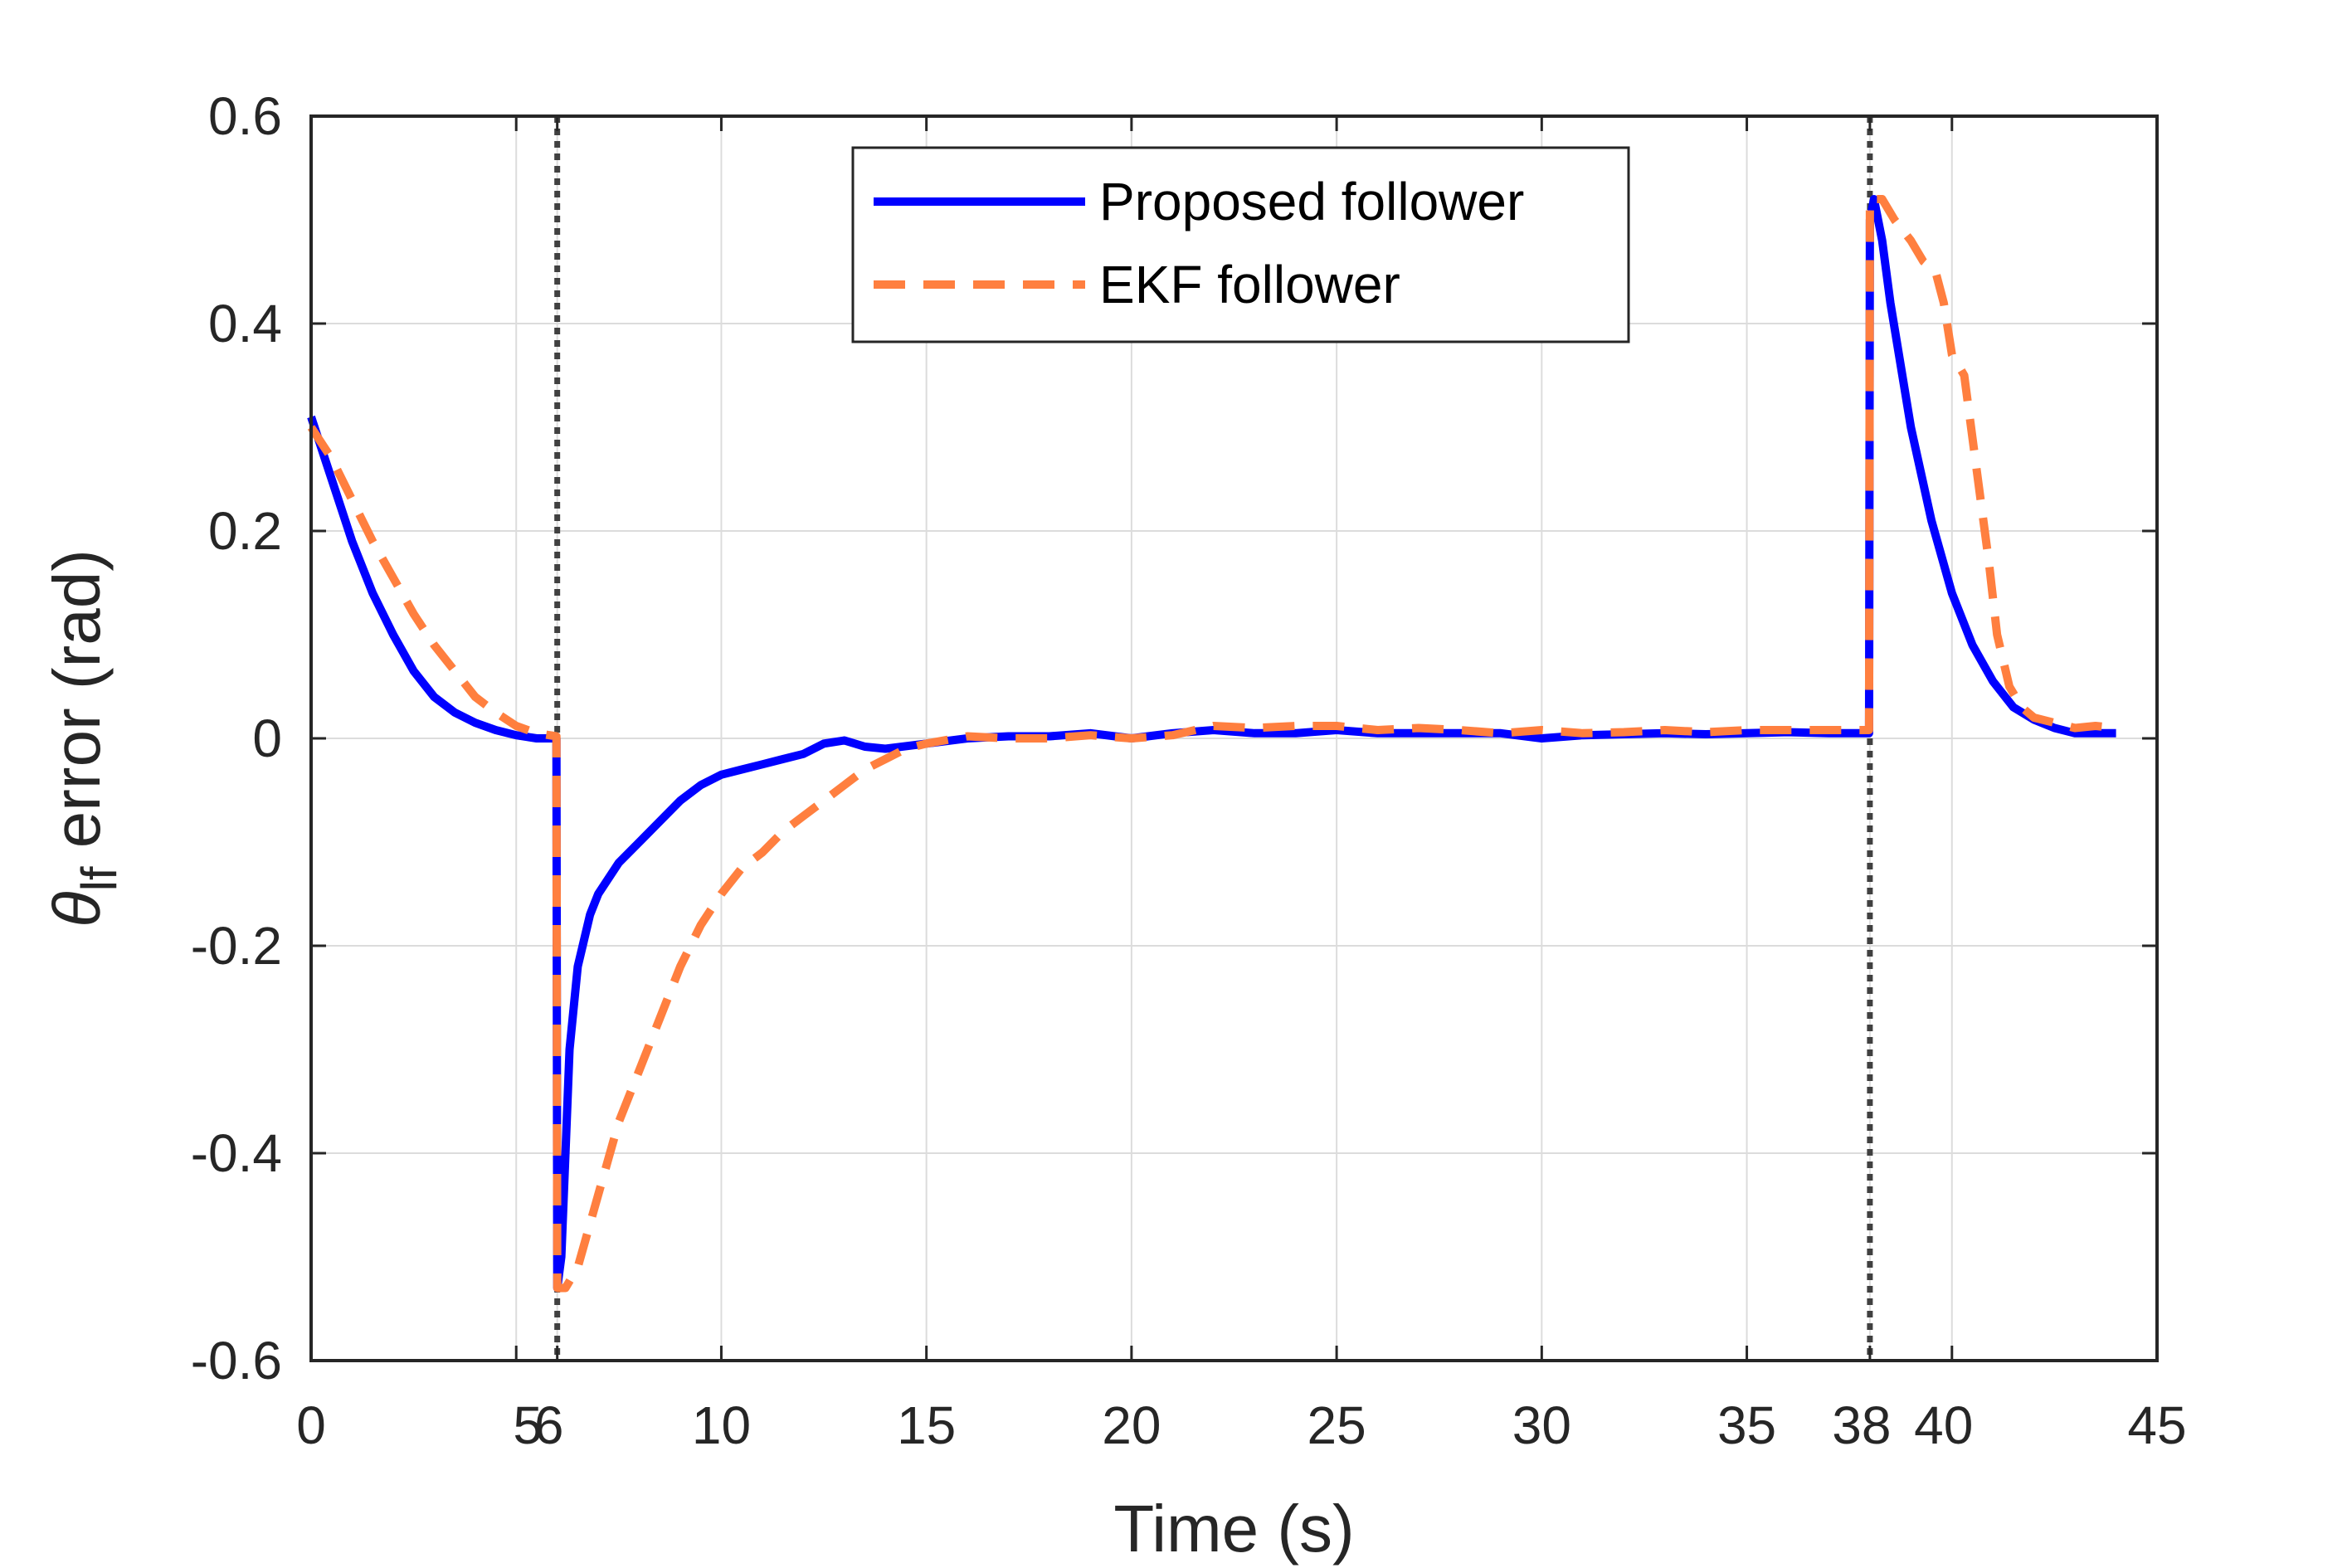  What do you see at coordinates (245, 116) in the screenshot?
I see `y-tick-label: 0.6` at bounding box center [245, 116].